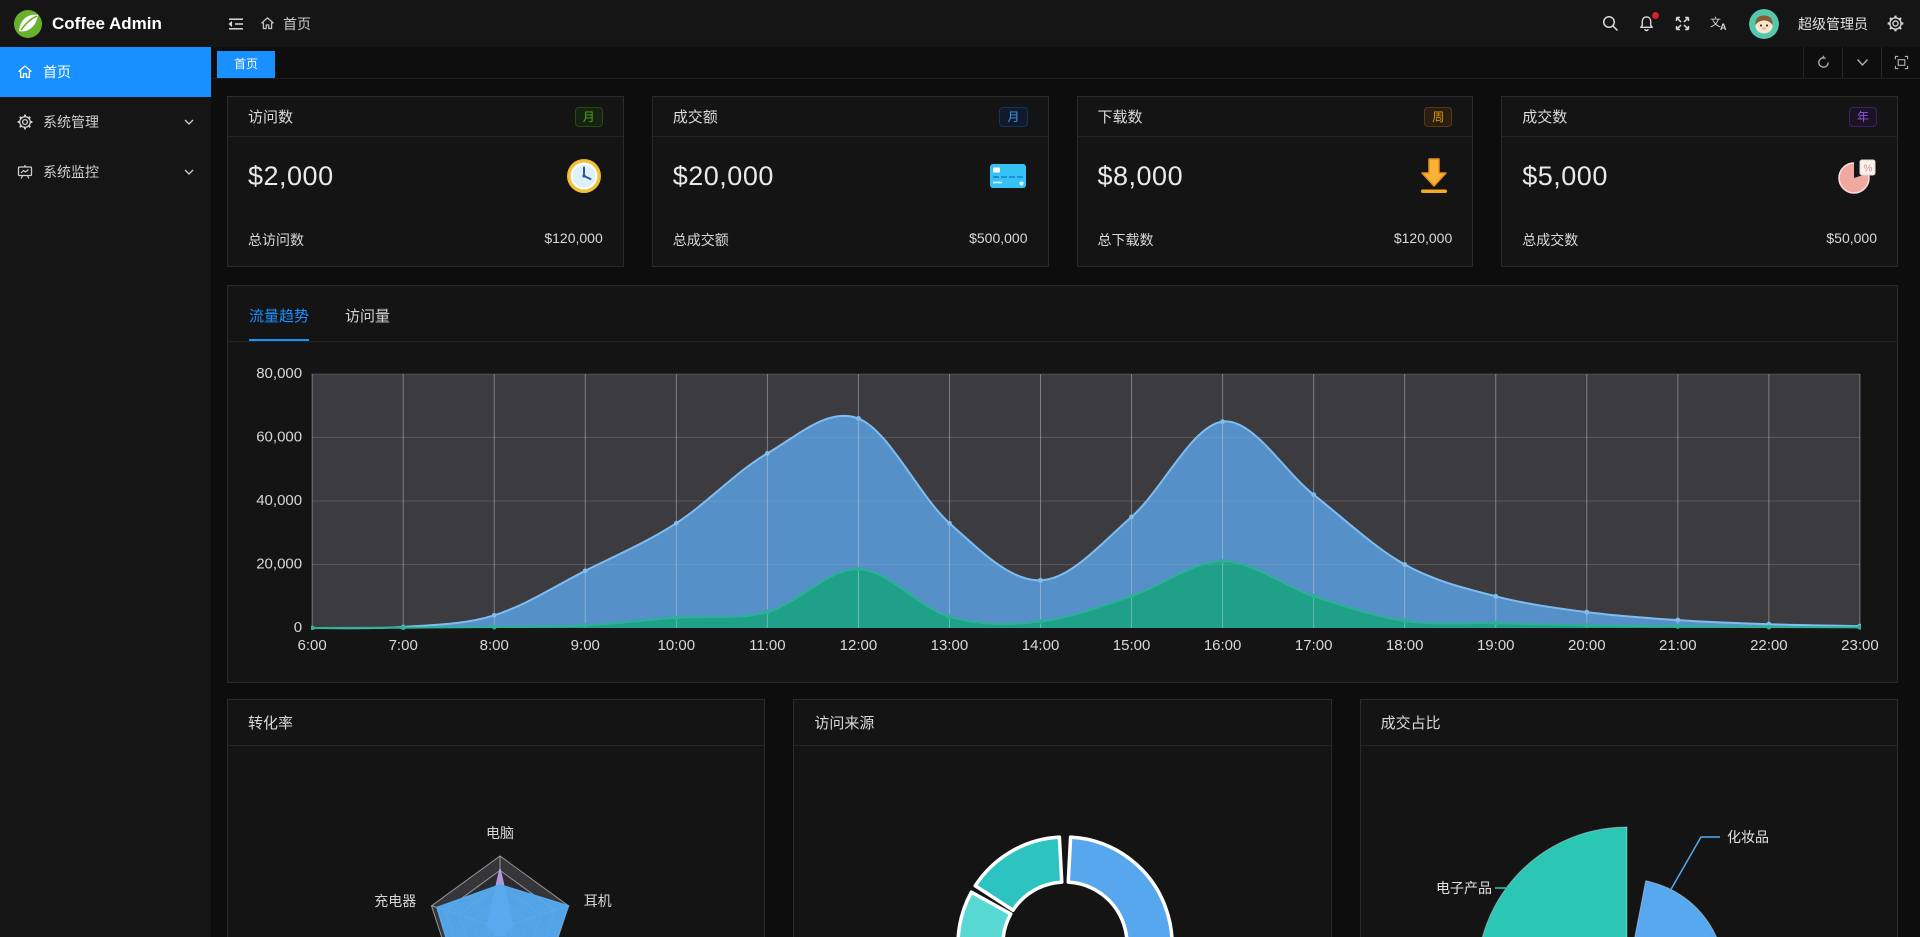 This screenshot has height=937, width=1920. What do you see at coordinates (279, 500) in the screenshot?
I see `svg-text: 40,000` at bounding box center [279, 500].